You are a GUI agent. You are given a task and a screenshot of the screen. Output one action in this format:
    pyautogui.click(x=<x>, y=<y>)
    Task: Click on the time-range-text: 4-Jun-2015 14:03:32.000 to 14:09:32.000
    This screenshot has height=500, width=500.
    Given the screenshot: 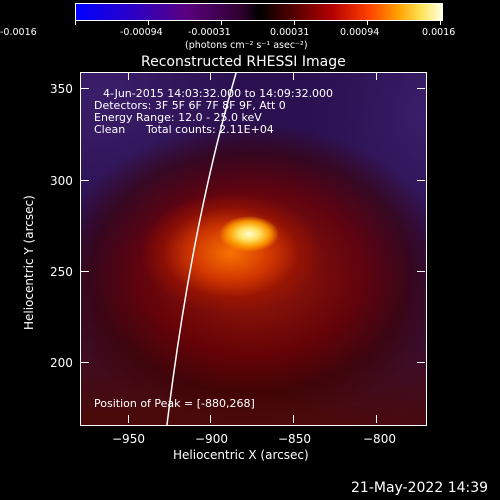 What is the action you would take?
    pyautogui.click(x=218, y=93)
    